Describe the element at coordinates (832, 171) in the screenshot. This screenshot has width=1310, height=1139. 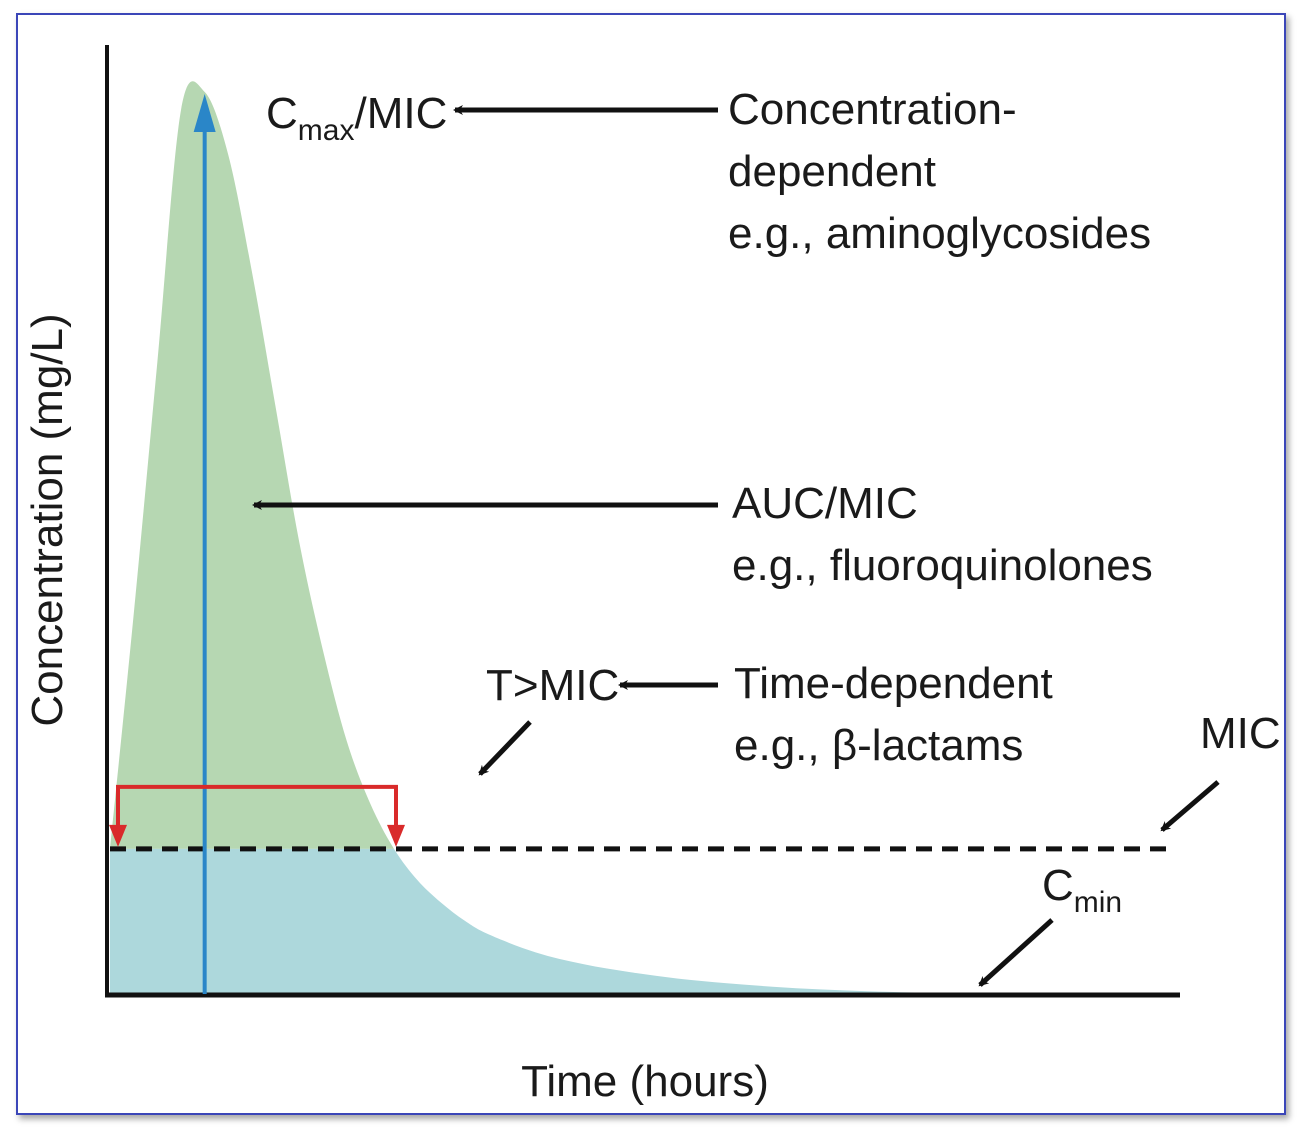
I see `concentration-dependent-line2: dependent` at that location.